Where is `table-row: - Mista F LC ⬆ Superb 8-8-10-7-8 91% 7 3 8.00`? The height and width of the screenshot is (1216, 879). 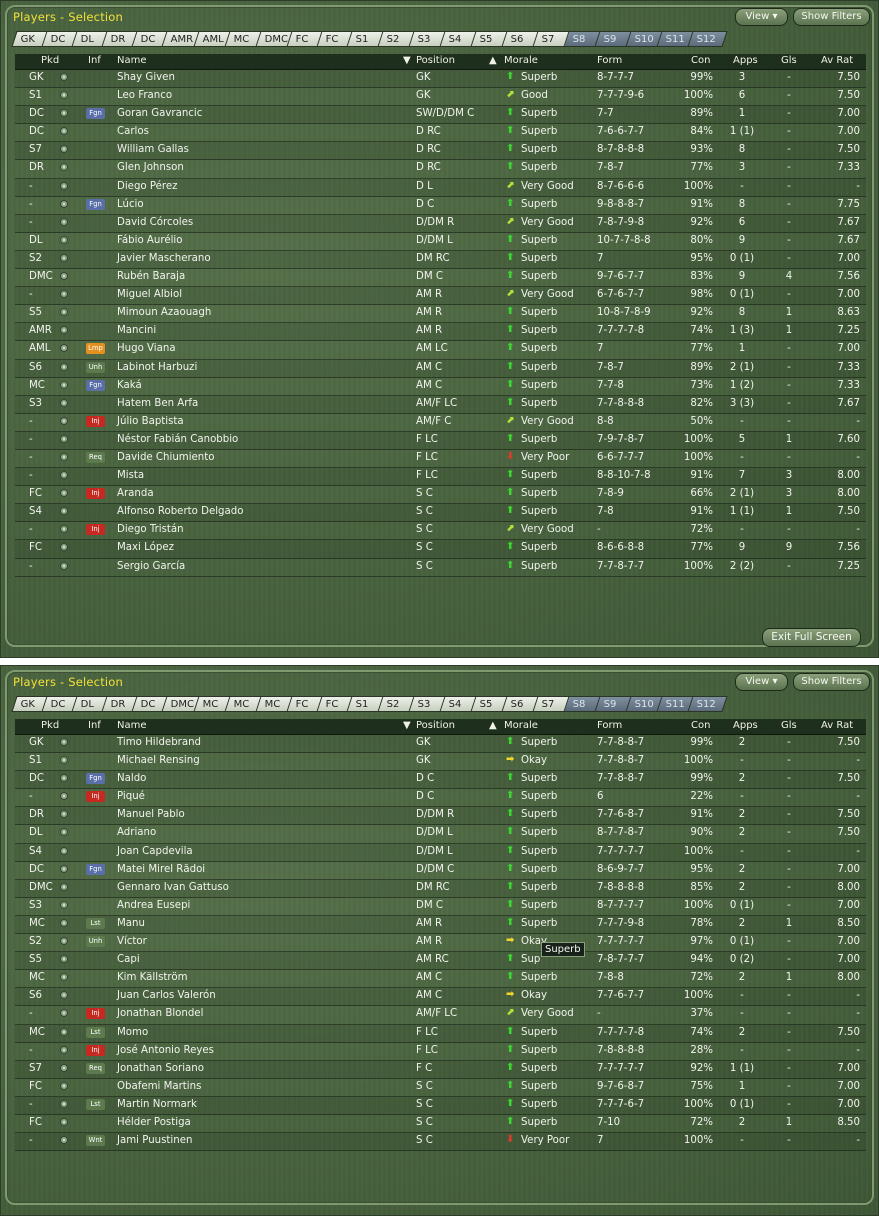
table-row: - Mista F LC ⬆ Superb 8-8-10-7-8 91% 7 3 8.00 is located at coordinates (440, 477).